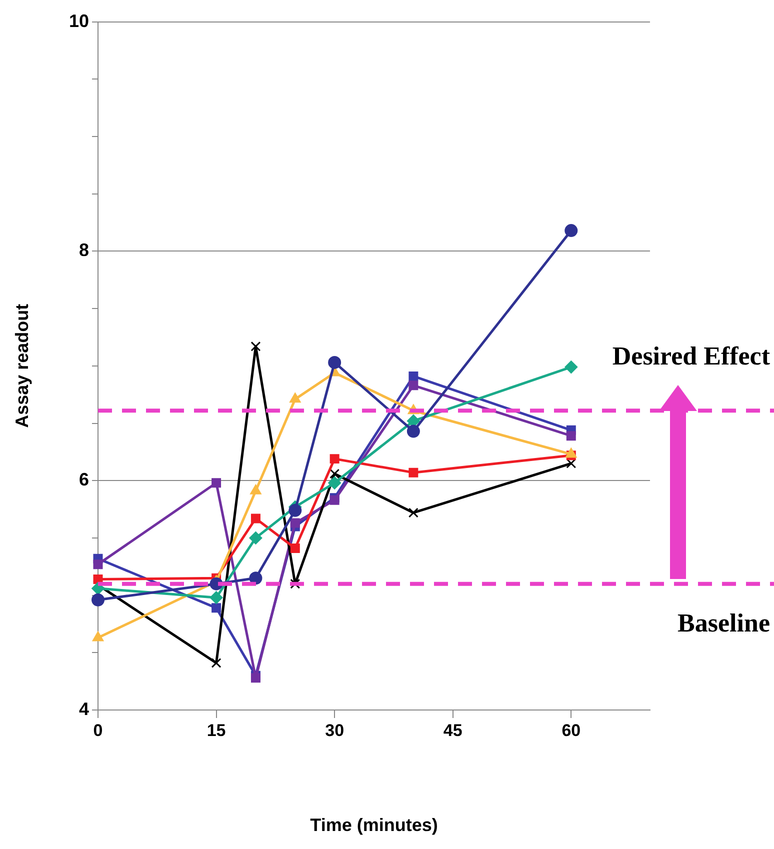  I want to click on ref-line-label: Baseline, so click(724, 623).